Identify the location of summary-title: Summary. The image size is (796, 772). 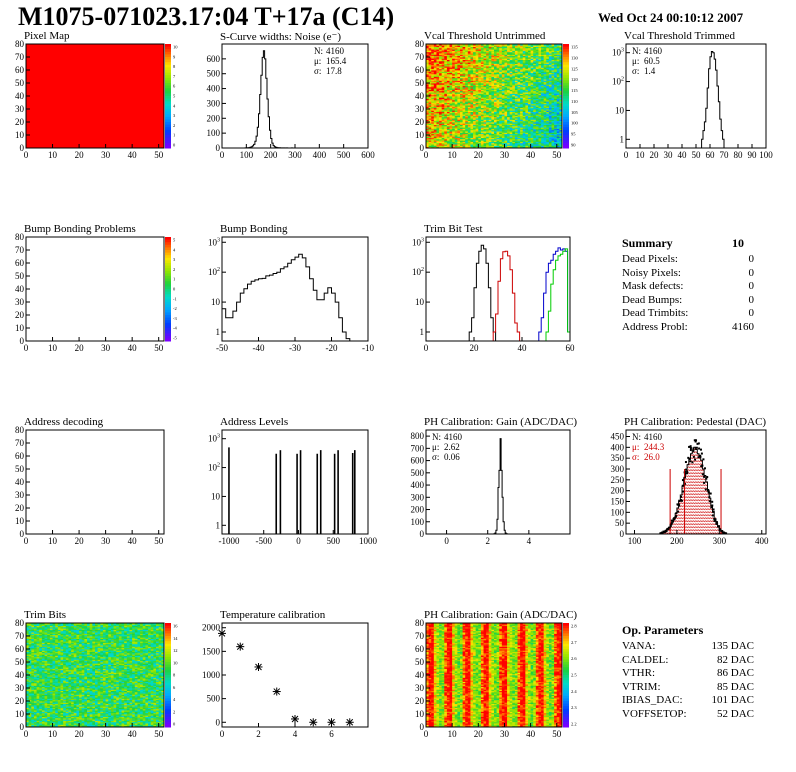
(647, 243).